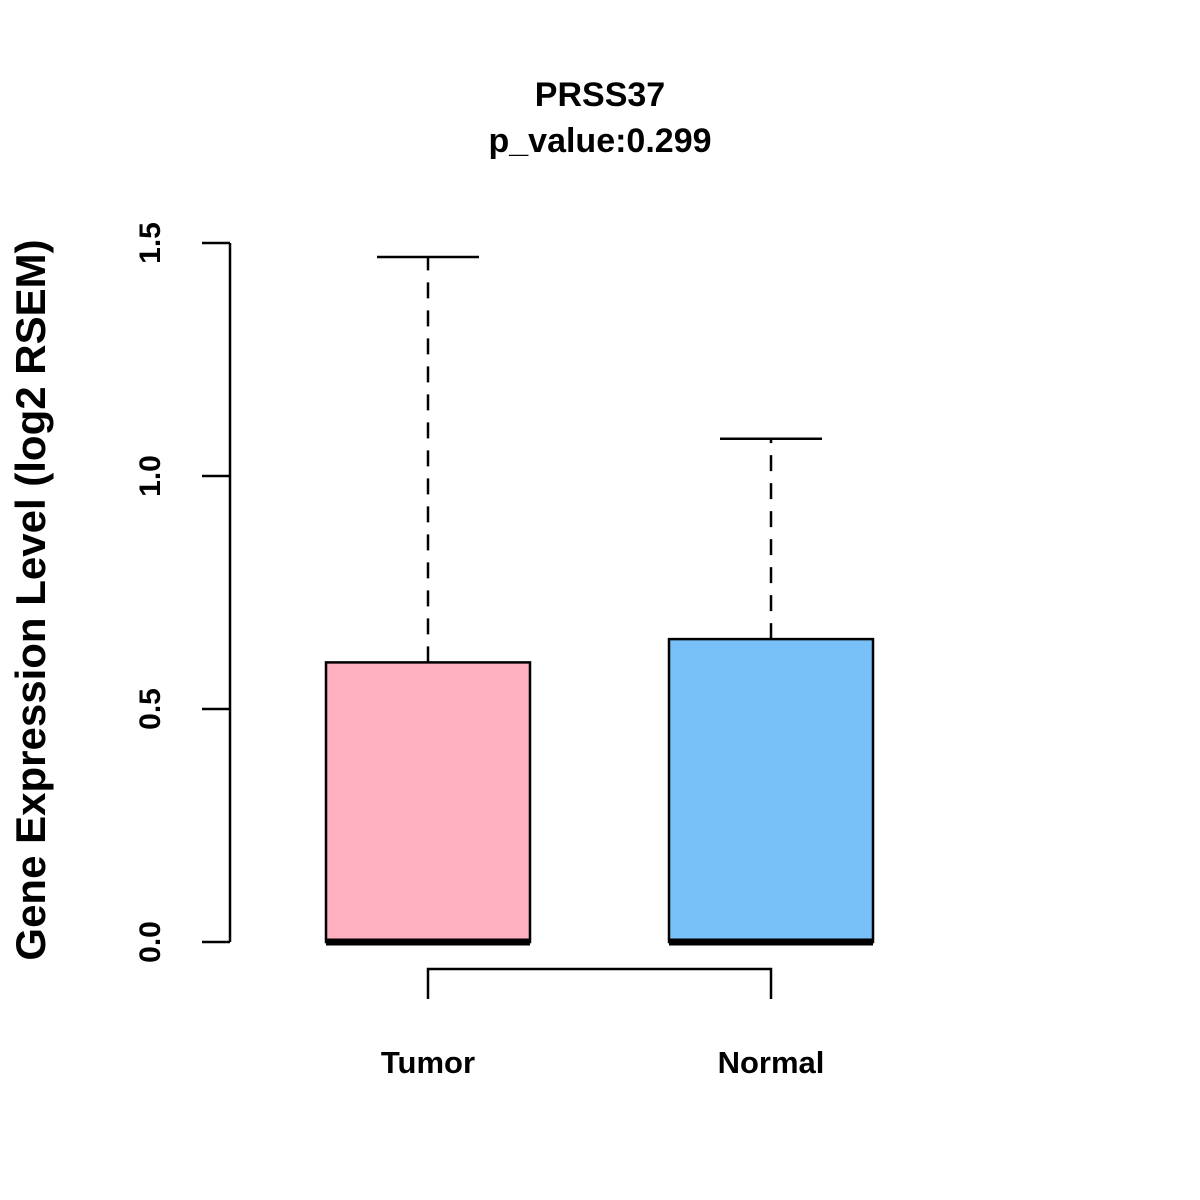 The height and width of the screenshot is (1200, 1200). What do you see at coordinates (150, 476) in the screenshot?
I see `y-tick-label: 1.0` at bounding box center [150, 476].